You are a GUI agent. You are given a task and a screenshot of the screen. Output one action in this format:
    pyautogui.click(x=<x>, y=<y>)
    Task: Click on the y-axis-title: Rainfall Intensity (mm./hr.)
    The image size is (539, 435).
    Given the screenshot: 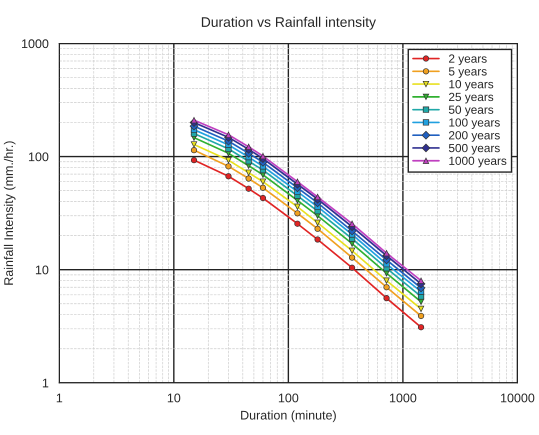 What is the action you would take?
    pyautogui.click(x=10, y=213)
    